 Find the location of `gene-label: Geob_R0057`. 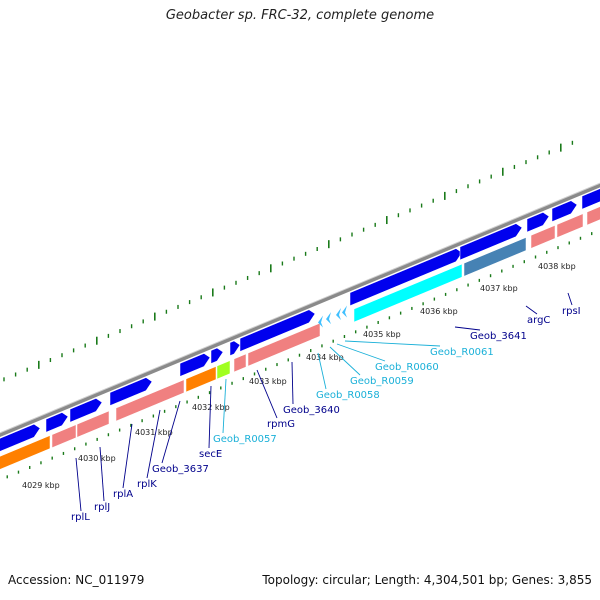

gene-label: Geob_R0057 is located at coordinates (245, 439).